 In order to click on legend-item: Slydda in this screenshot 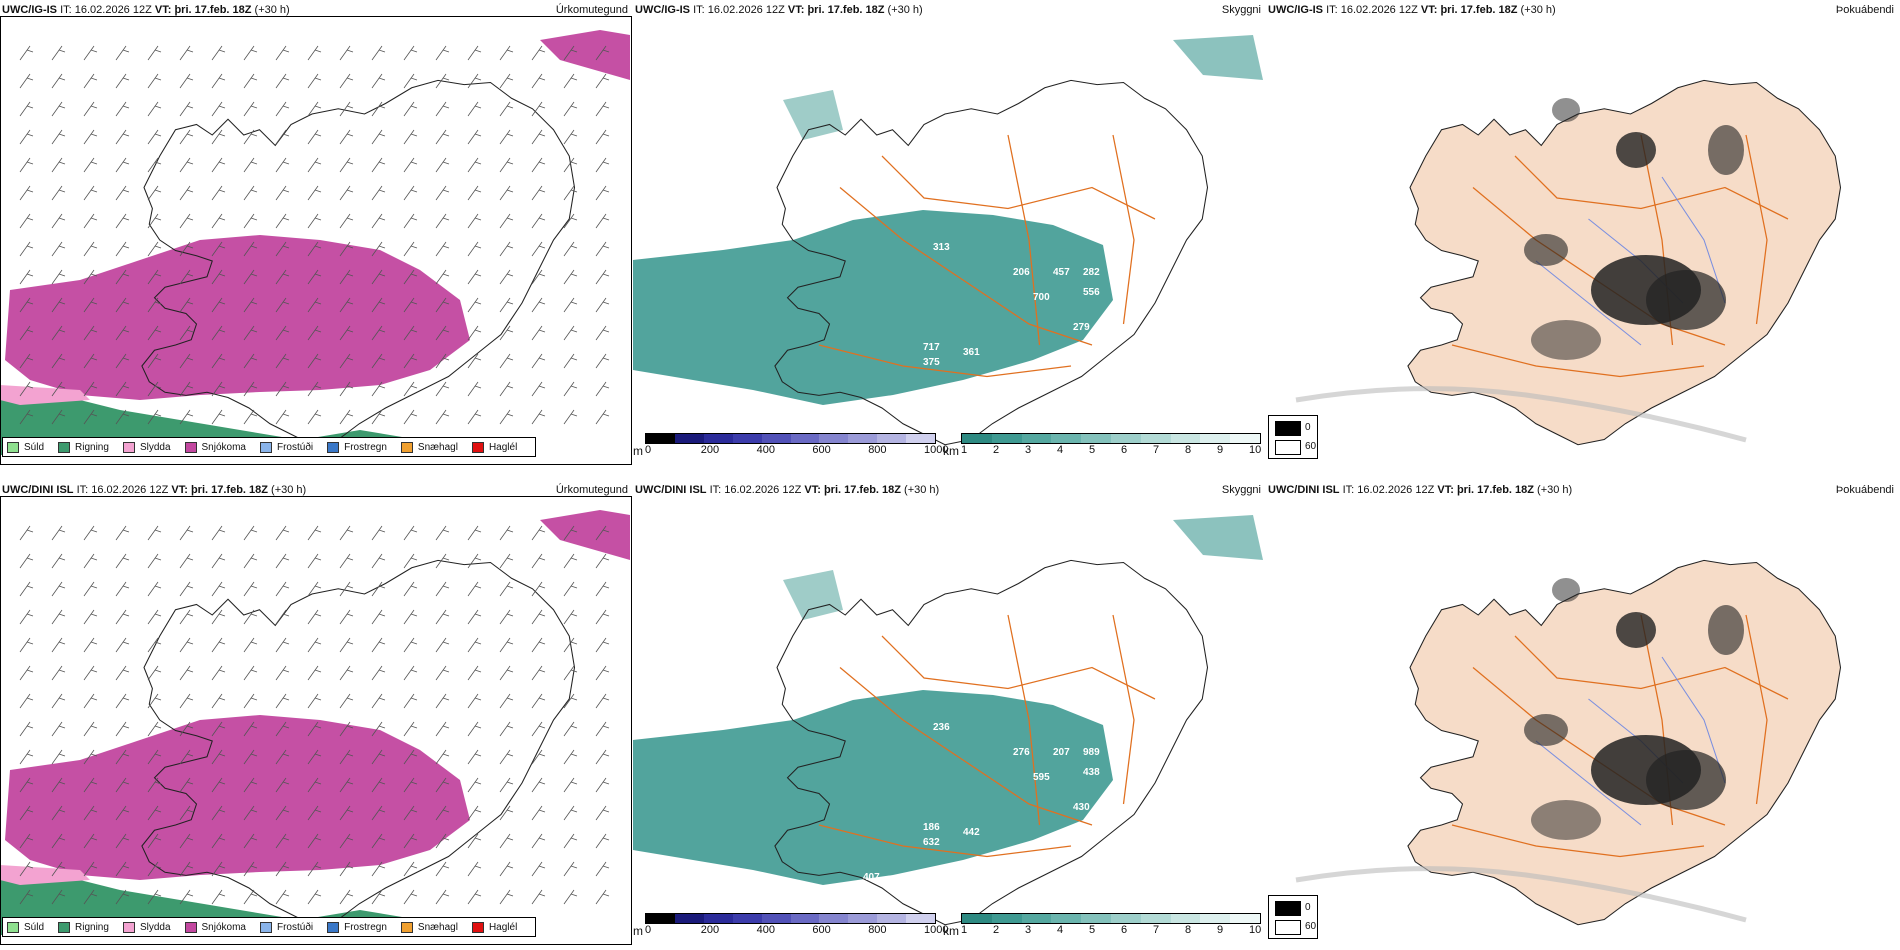, I will do `click(146, 447)`.